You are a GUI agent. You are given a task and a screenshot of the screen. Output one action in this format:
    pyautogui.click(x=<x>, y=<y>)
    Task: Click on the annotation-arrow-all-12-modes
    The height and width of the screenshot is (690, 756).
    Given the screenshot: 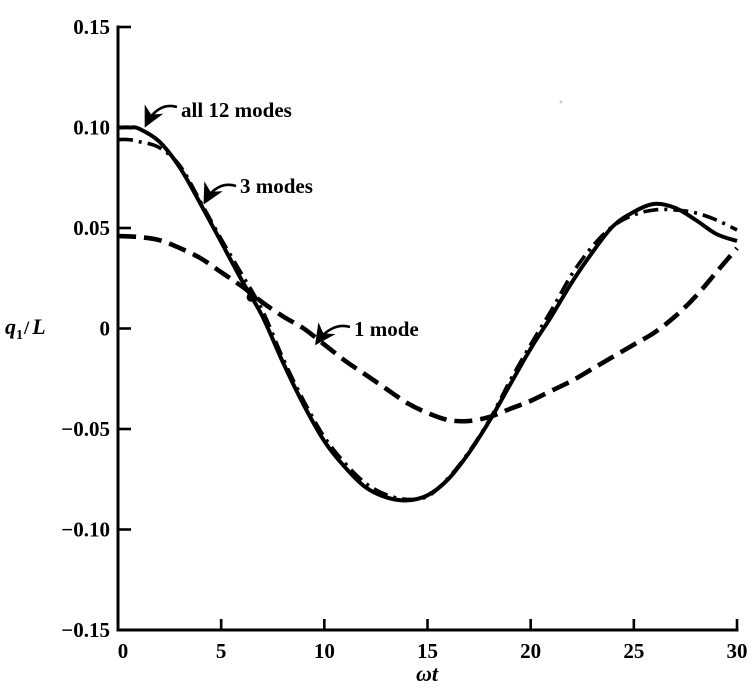 What is the action you would take?
    pyautogui.click(x=161, y=116)
    